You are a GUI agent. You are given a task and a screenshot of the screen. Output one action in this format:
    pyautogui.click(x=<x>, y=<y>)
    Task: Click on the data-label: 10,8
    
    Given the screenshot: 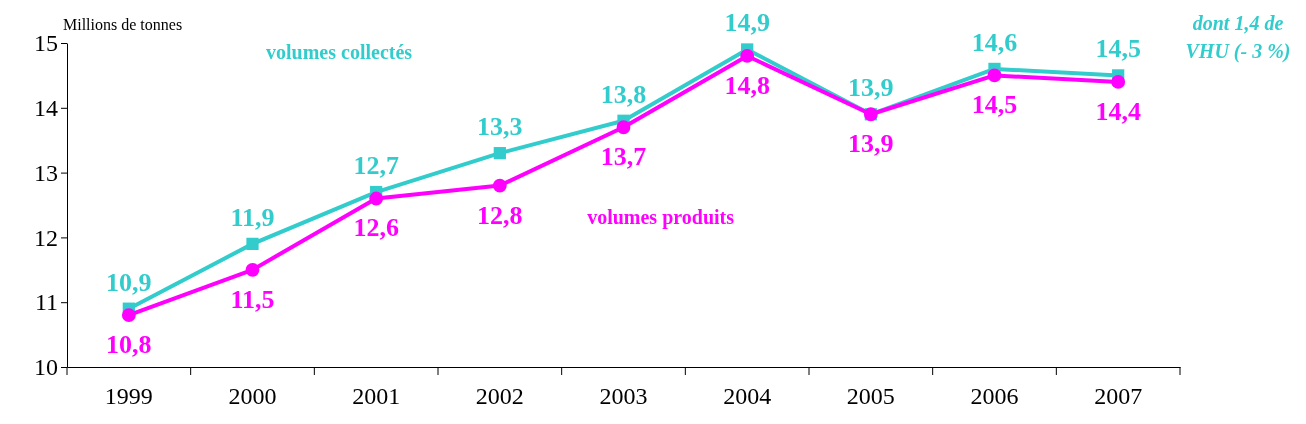 What is the action you would take?
    pyautogui.click(x=129, y=345)
    